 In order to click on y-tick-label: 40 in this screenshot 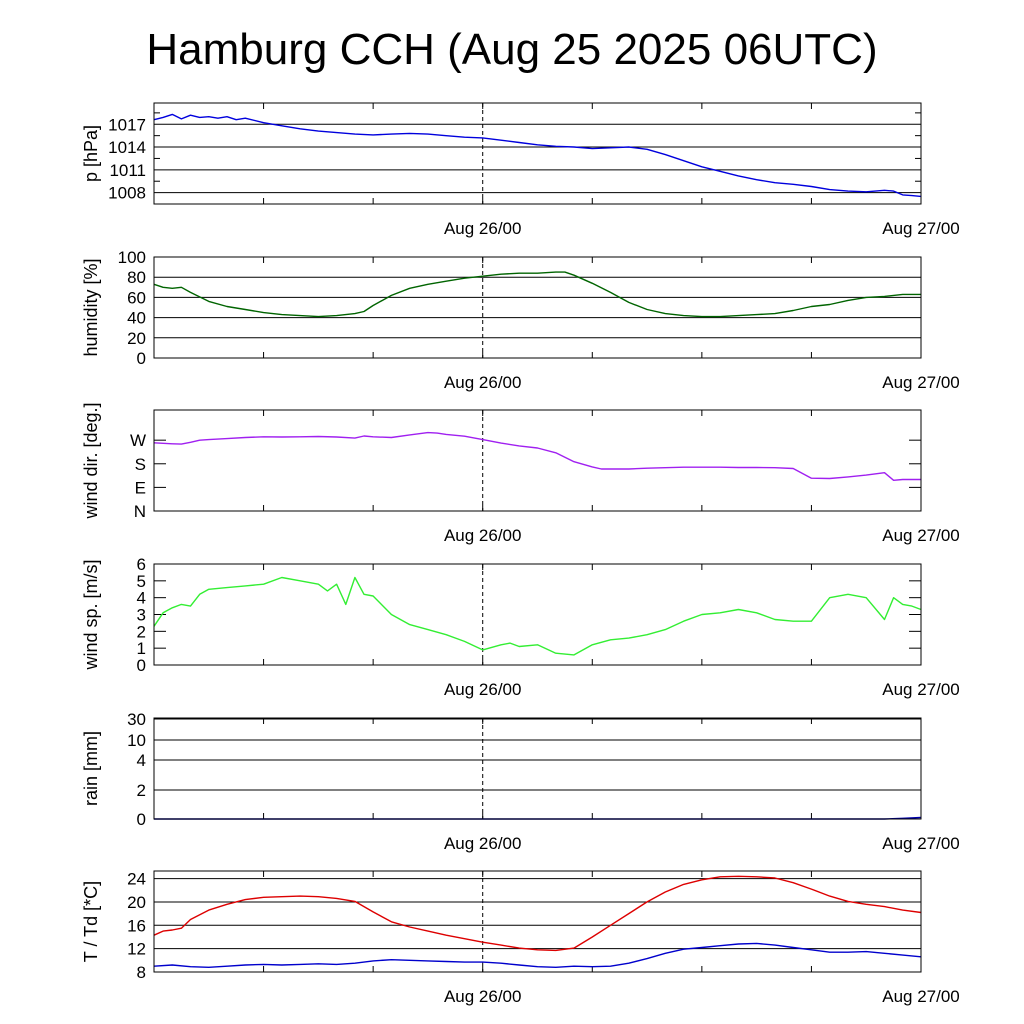, I will do `click(136, 318)`.